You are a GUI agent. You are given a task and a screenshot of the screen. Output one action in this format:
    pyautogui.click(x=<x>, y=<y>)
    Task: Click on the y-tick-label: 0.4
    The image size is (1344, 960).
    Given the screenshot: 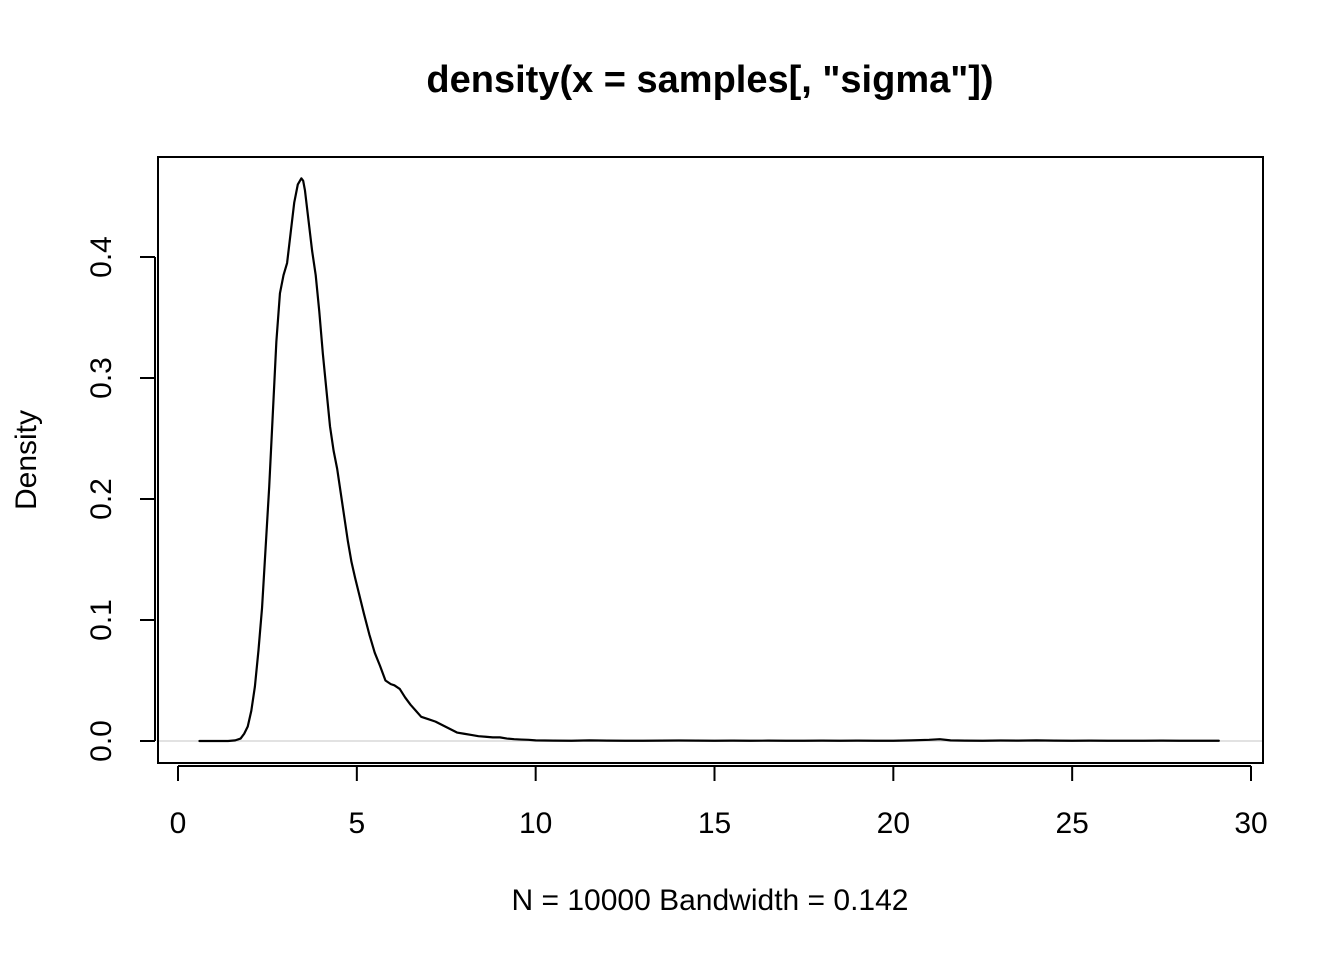 What is the action you would take?
    pyautogui.click(x=101, y=257)
    